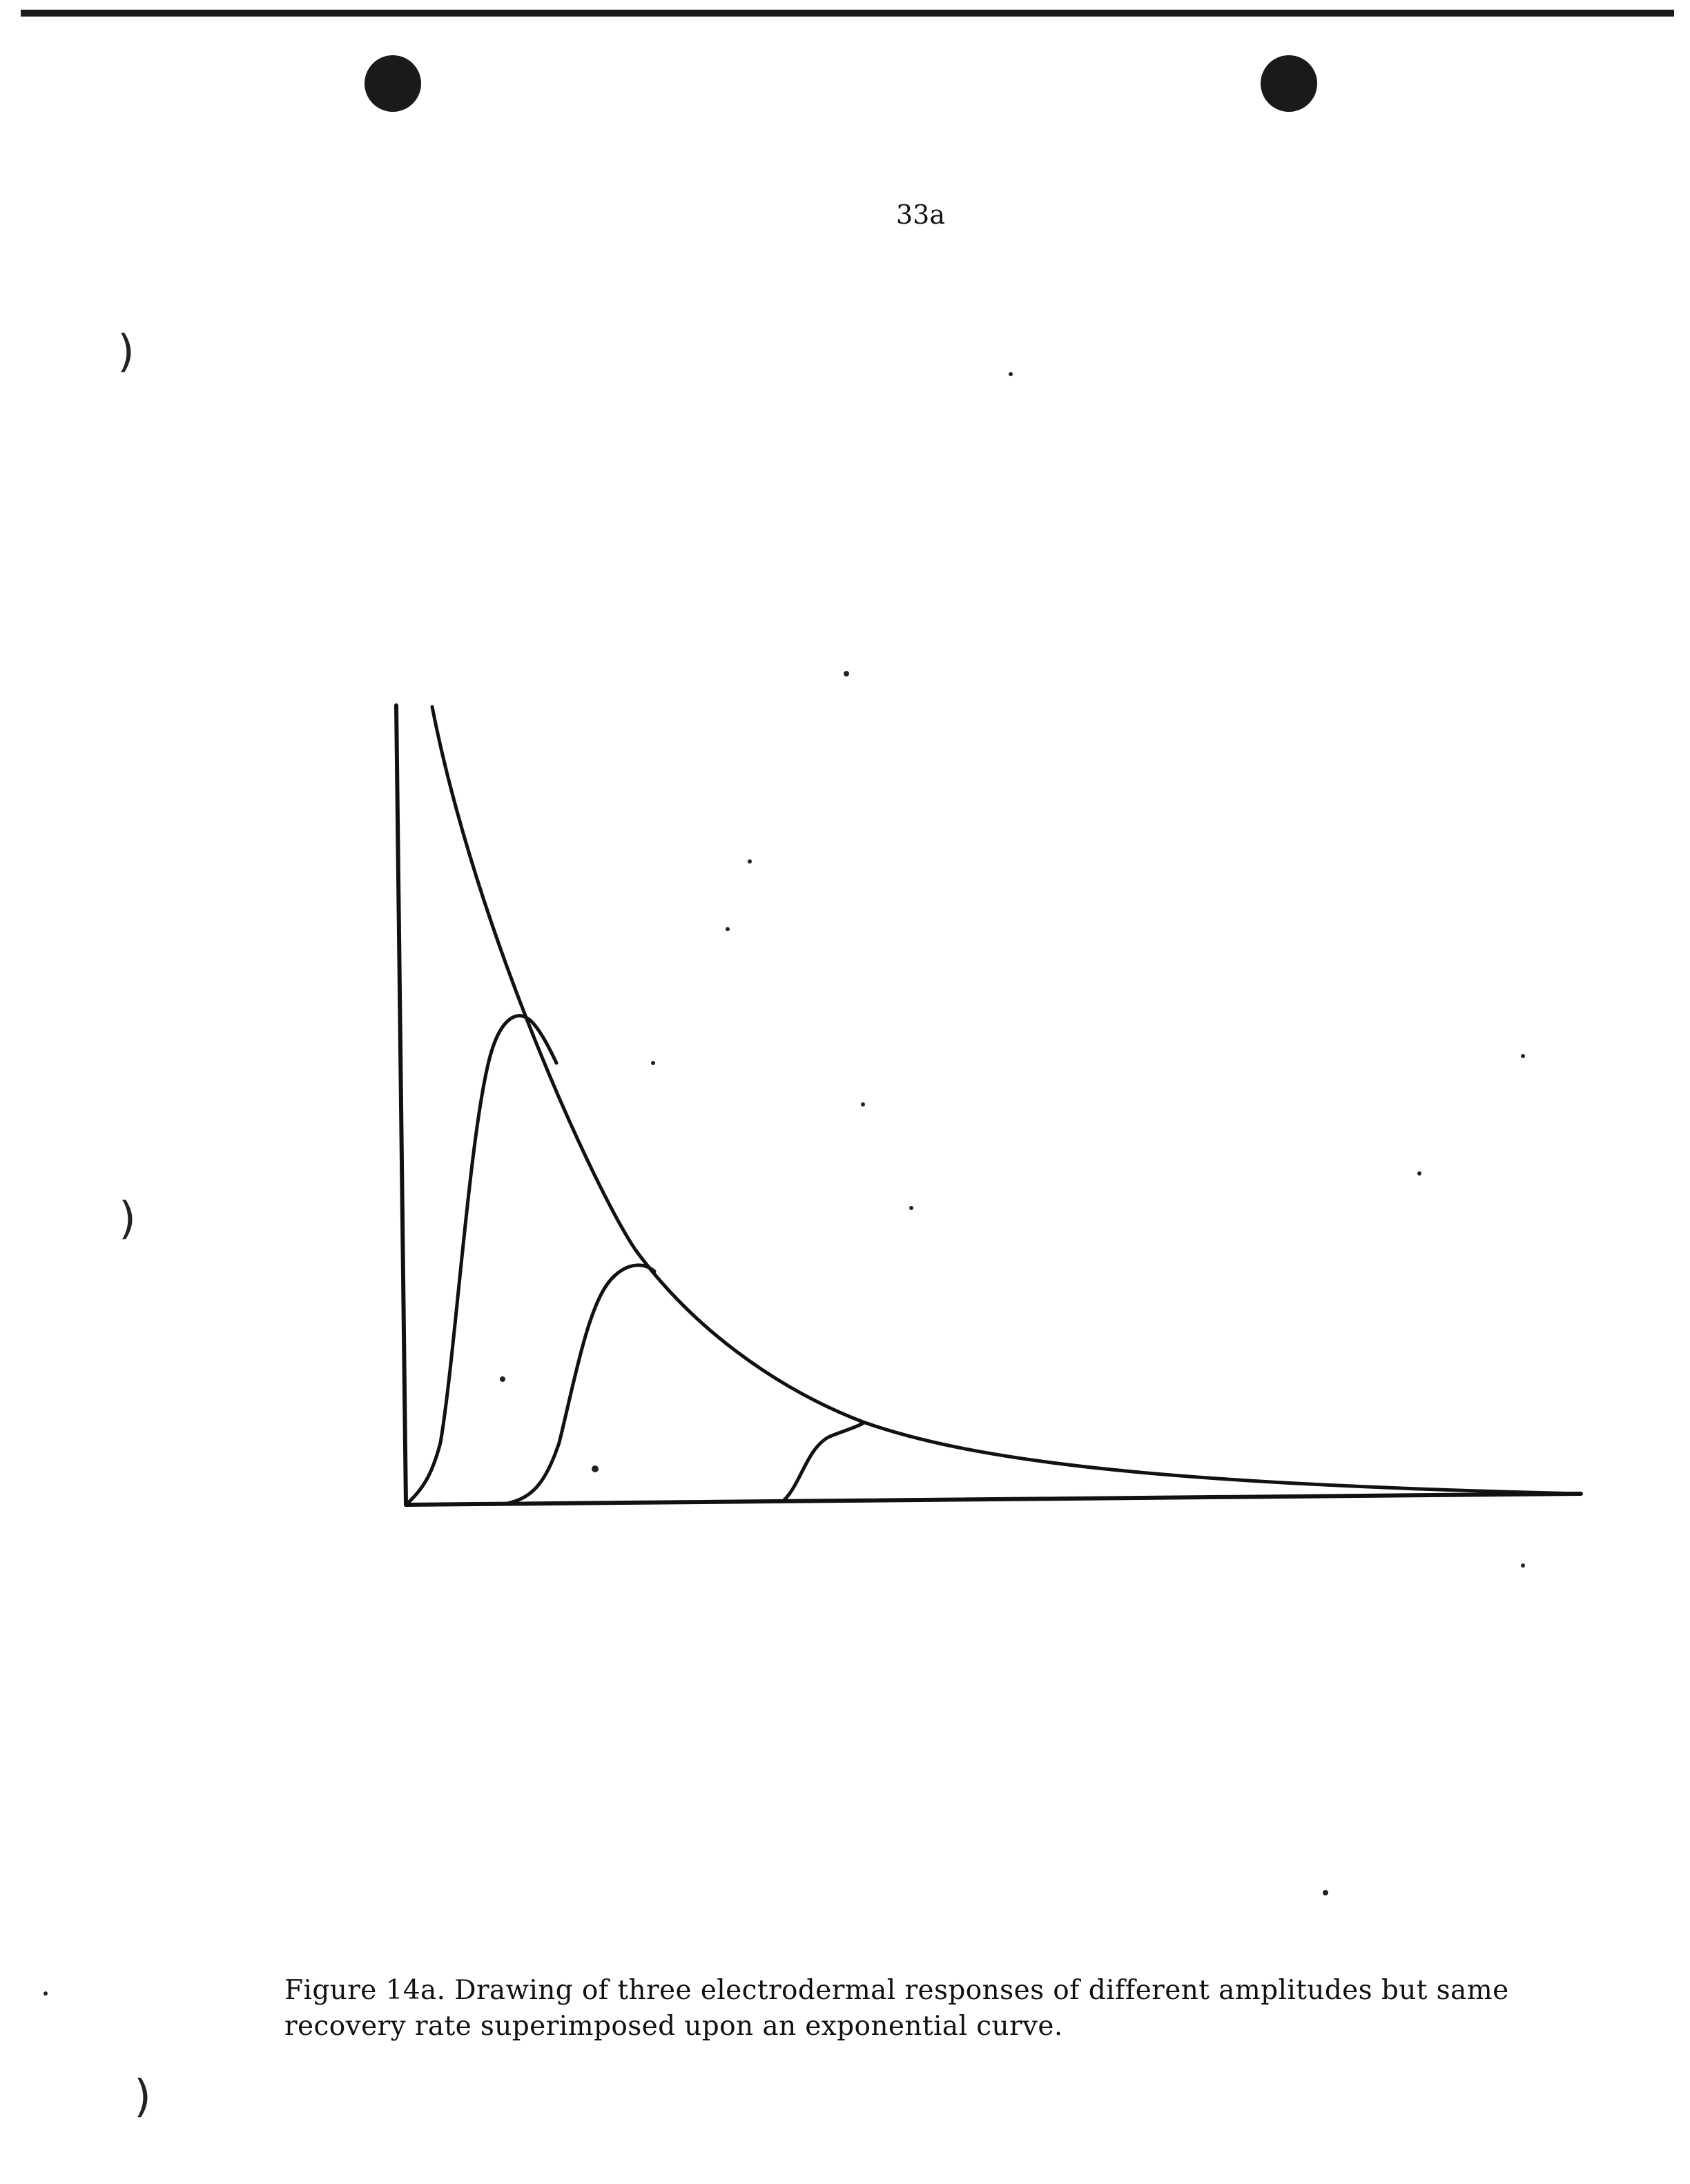 Image resolution: width=1690 pixels, height=2184 pixels. Describe the element at coordinates (127, 1219) in the screenshot. I see `margin-mark-middle: )` at that location.